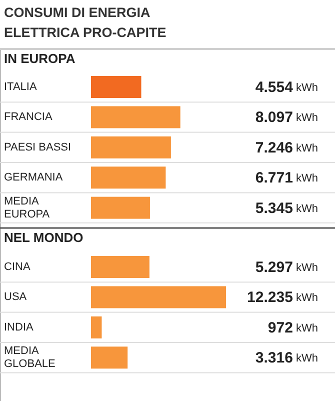 The width and height of the screenshot is (335, 401). I want to click on chart-subtitle: IN EUROPA, so click(40, 58).